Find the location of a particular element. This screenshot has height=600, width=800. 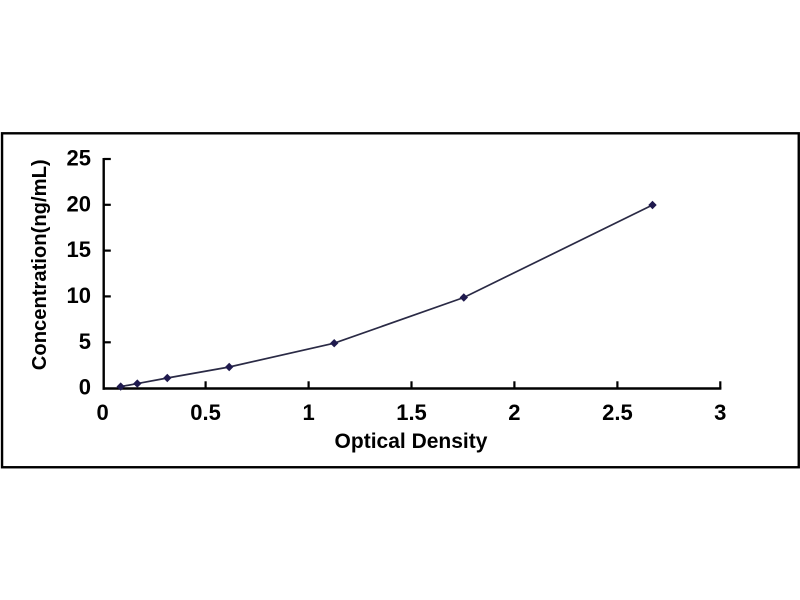

svg-text: 10 is located at coordinates (79, 295).